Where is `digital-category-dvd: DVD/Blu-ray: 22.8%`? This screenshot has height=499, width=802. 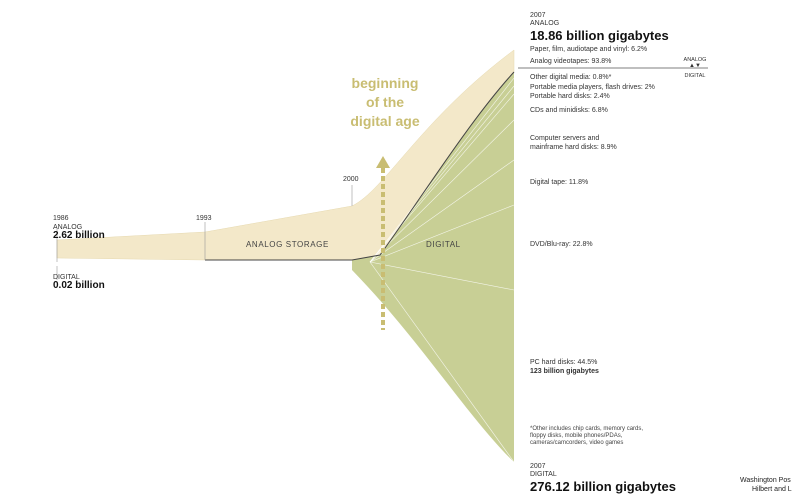 digital-category-dvd: DVD/Blu-ray: 22.8% is located at coordinates (561, 244).